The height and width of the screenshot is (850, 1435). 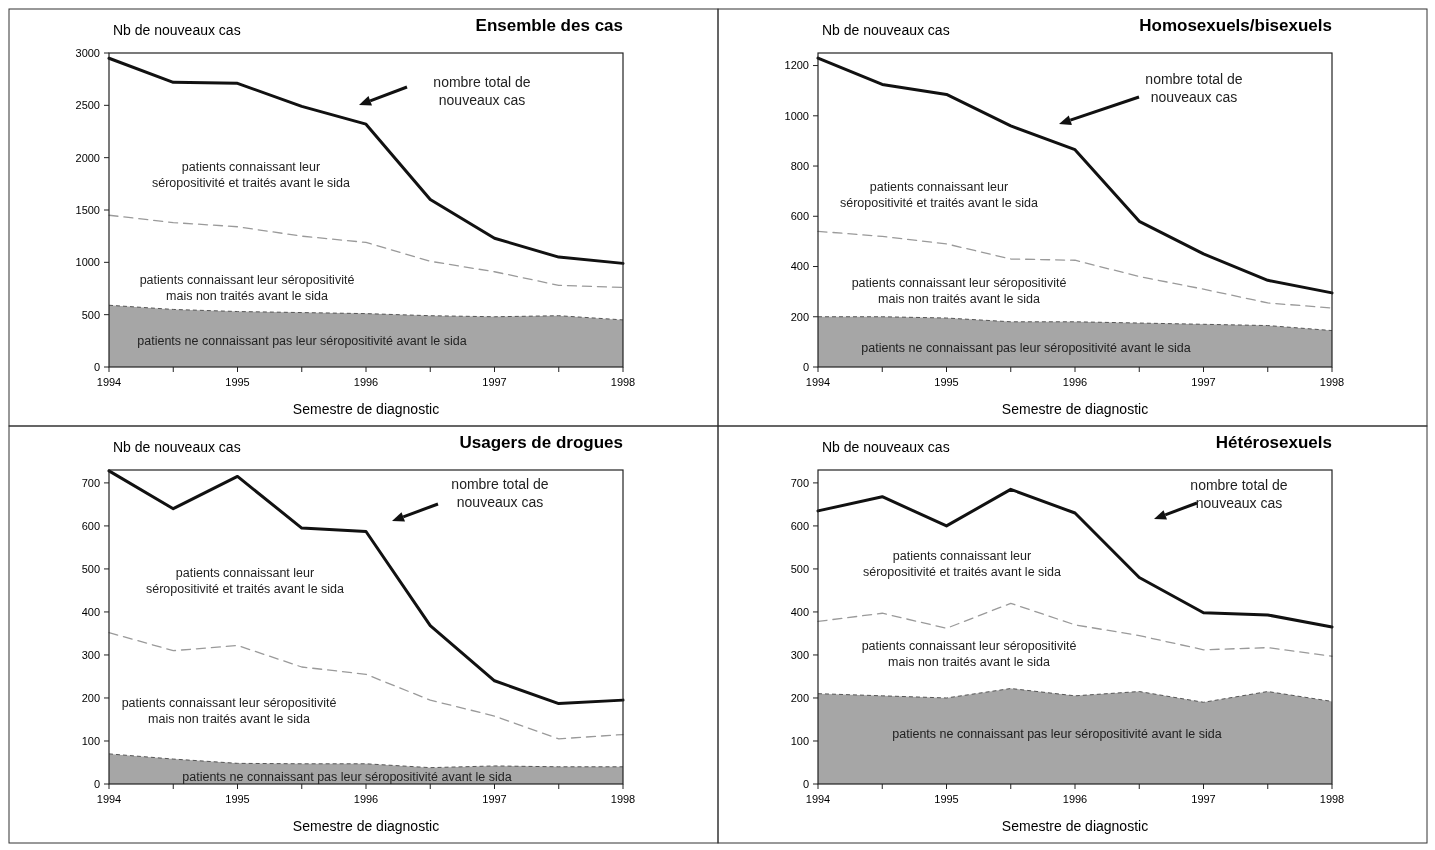 What do you see at coordinates (87, 105) in the screenshot?
I see `y-tick-label: 2500` at bounding box center [87, 105].